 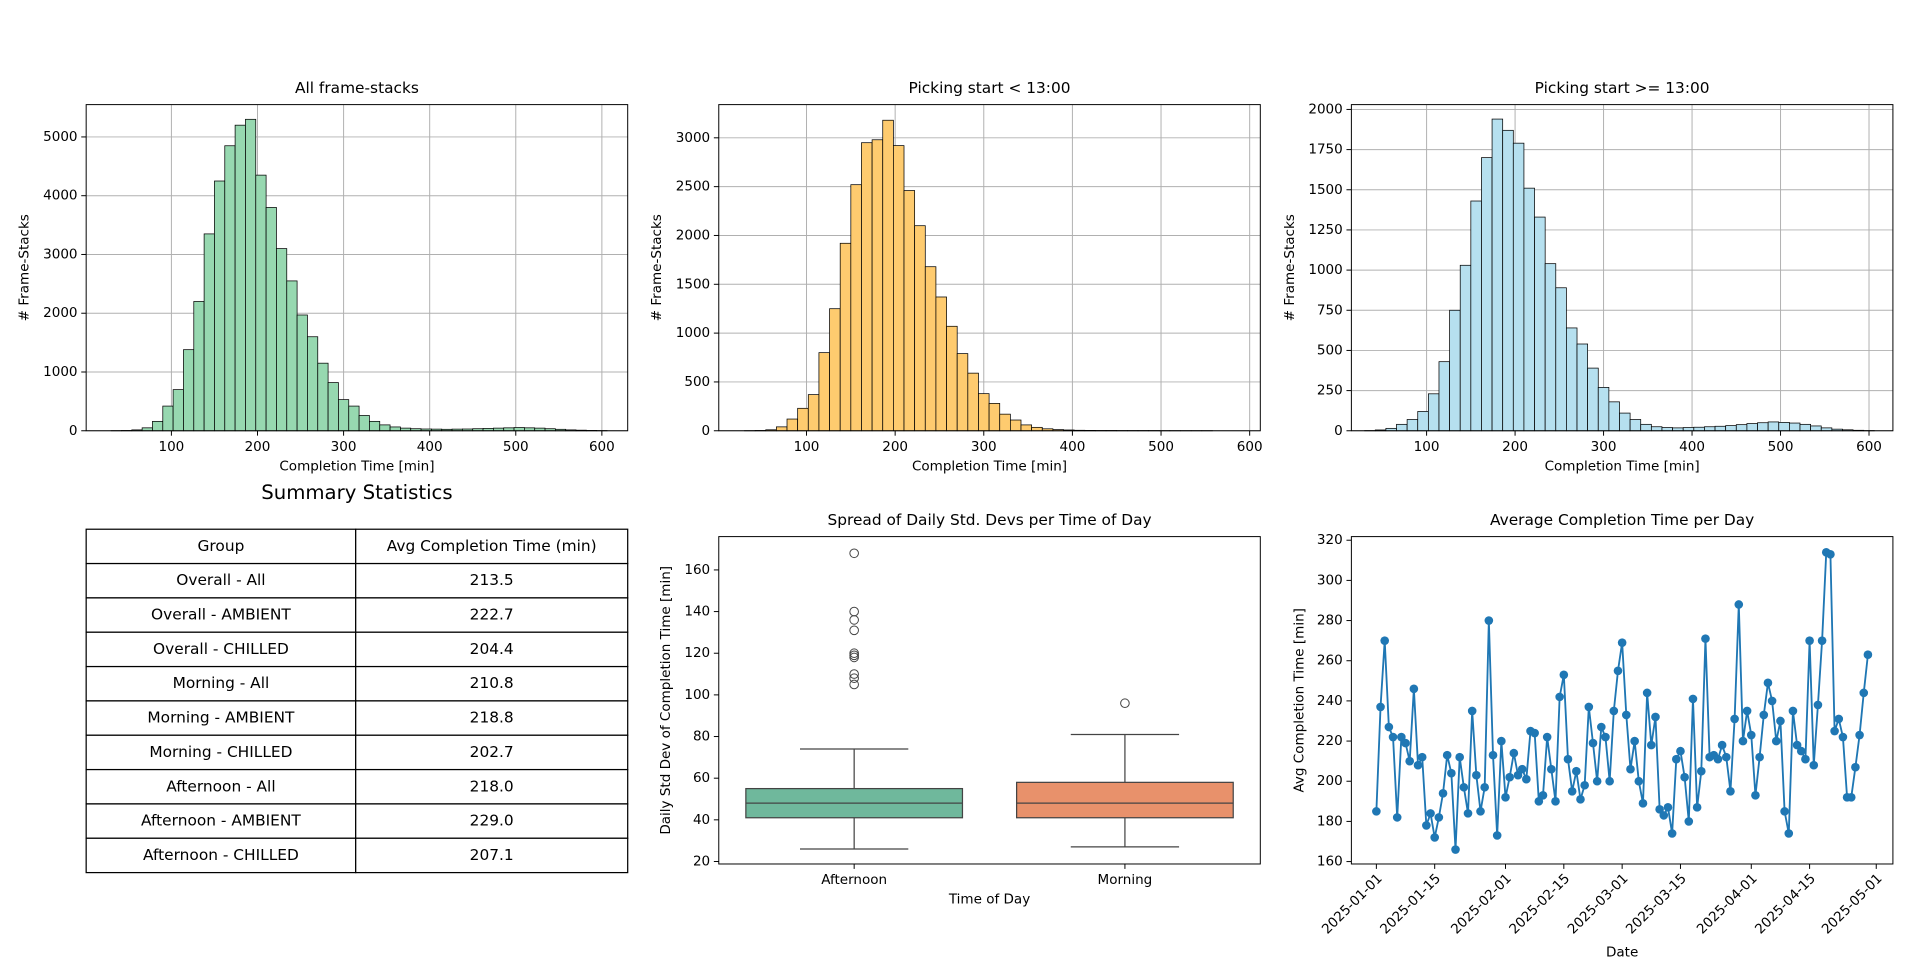 I want to click on y-tick-label: 0, so click(x=706, y=431).